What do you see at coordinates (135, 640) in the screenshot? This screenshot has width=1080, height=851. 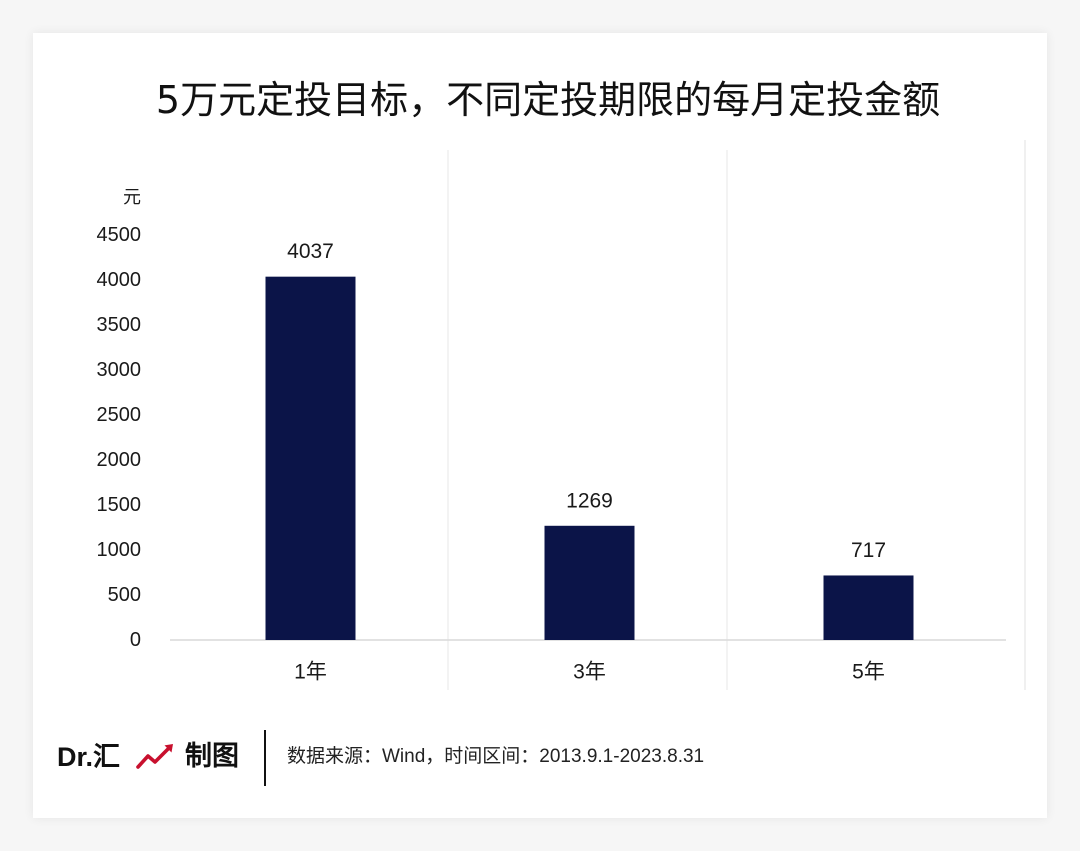 I see `y-tick-label: 0` at bounding box center [135, 640].